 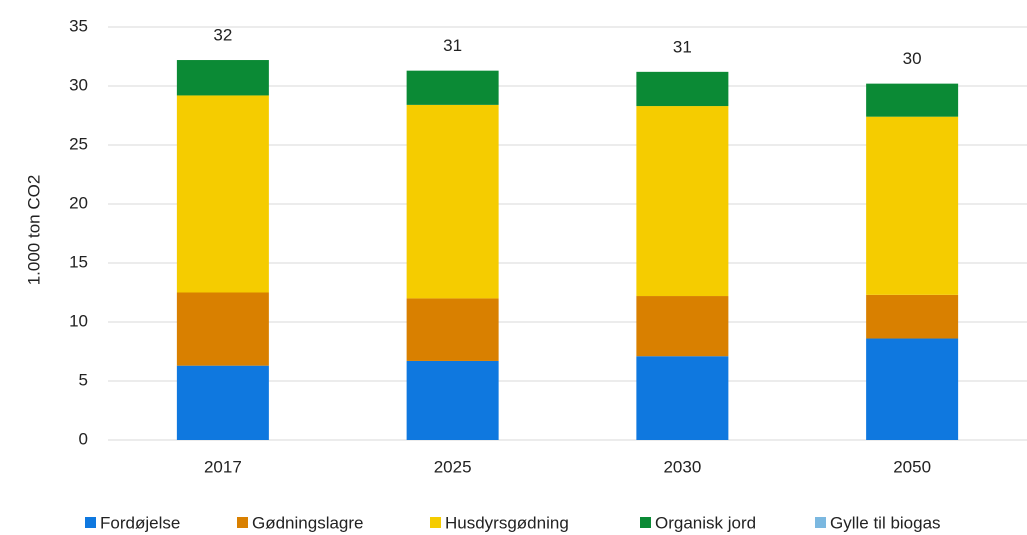 I want to click on y-tick-label: 35, so click(x=78, y=25).